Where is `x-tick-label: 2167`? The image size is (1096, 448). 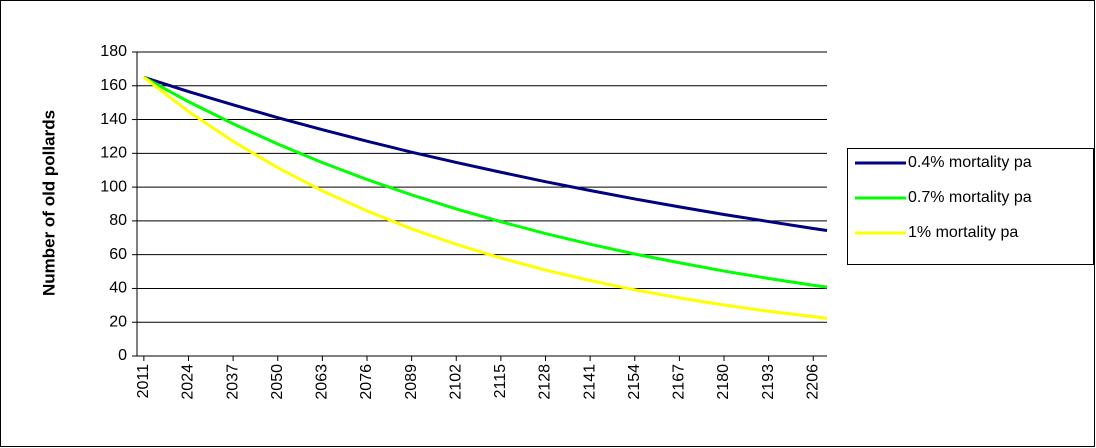
x-tick-label: 2167 is located at coordinates (679, 382).